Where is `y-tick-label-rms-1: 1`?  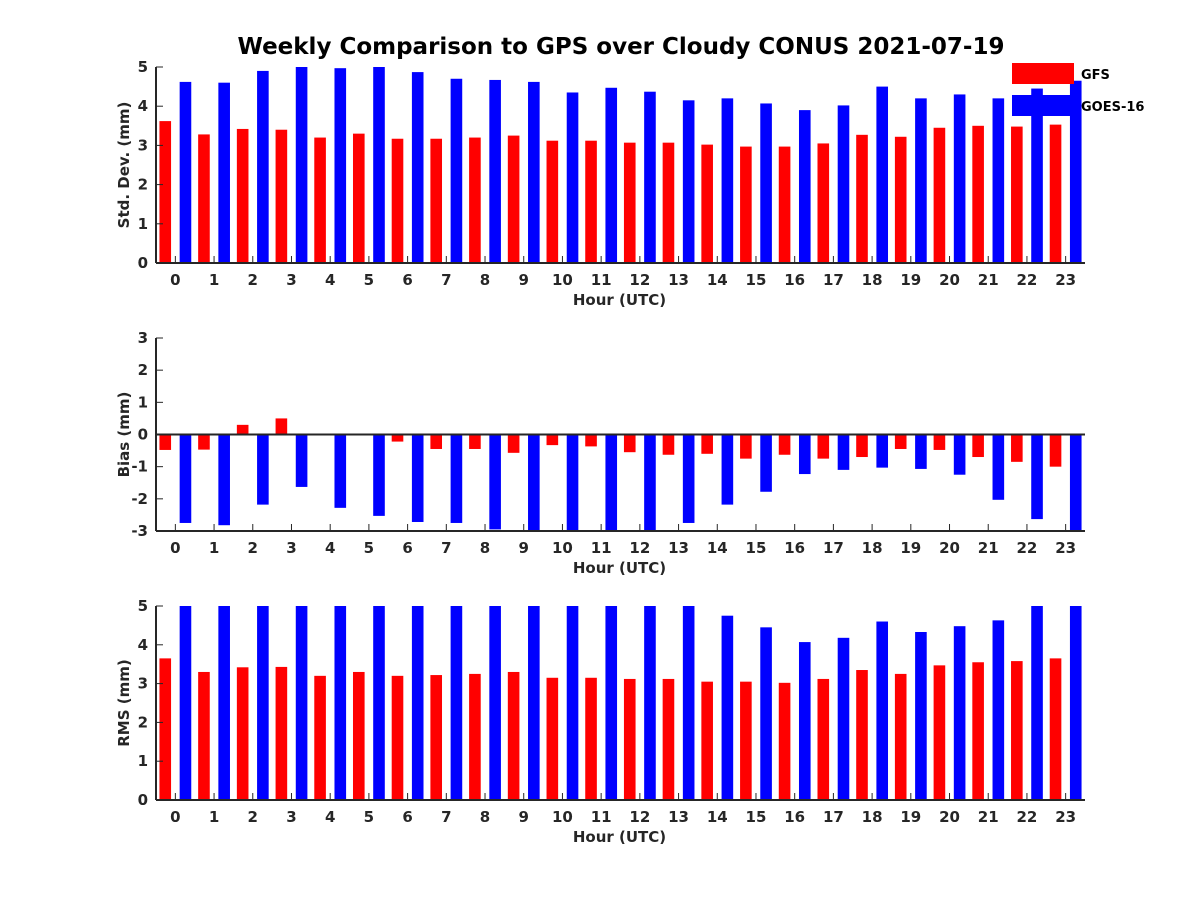 y-tick-label-rms-1: 1 is located at coordinates (143, 761).